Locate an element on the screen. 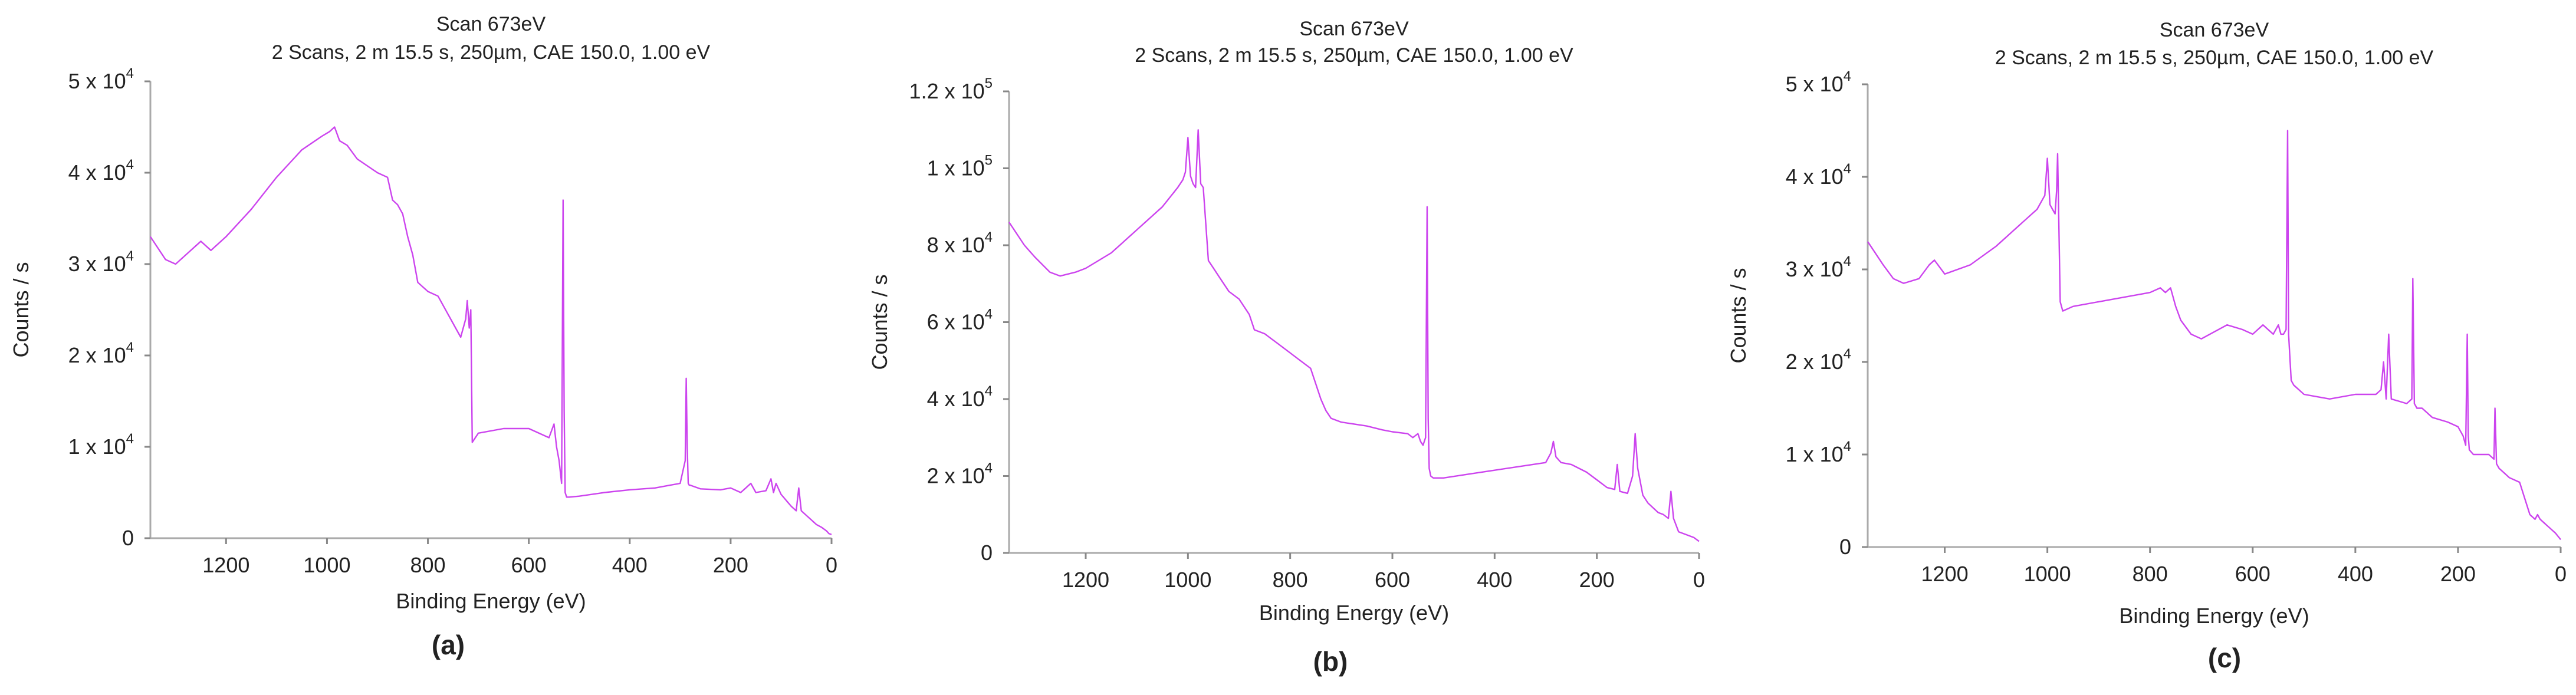 This screenshot has width=2576, height=695. y-tick-label: 8 x 10⁴ is located at coordinates (960, 243).